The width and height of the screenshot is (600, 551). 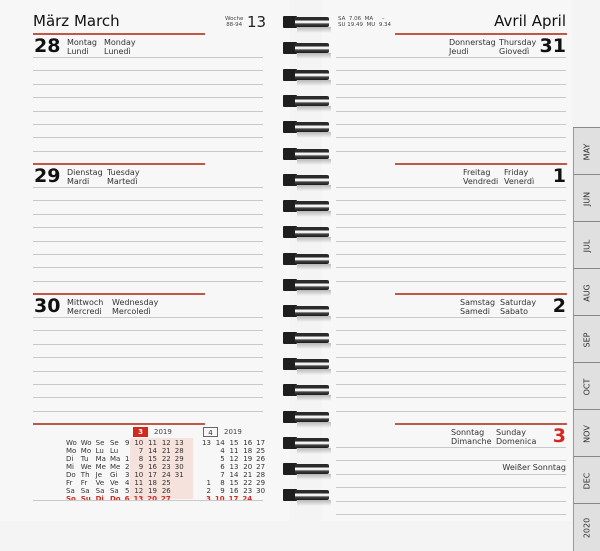 I want to click on mini-calendar-cell: 31, so click(x=179, y=475).